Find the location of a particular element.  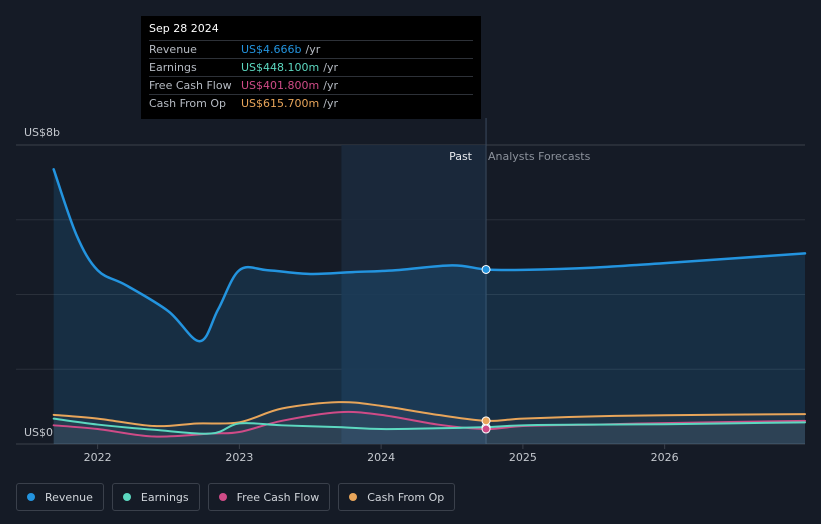

tooltip-value: US$4.666b is located at coordinates (271, 49).